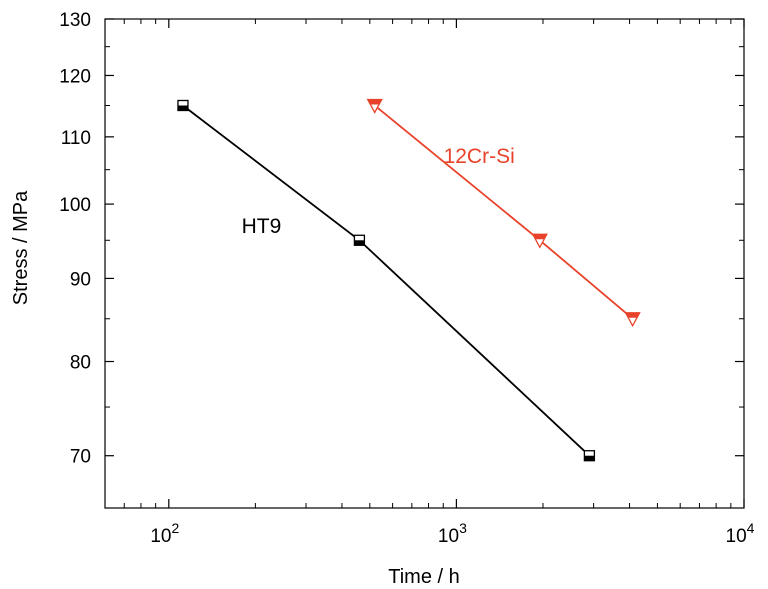 Image resolution: width=768 pixels, height=589 pixels. What do you see at coordinates (463, 528) in the screenshot?
I see `x-tick-exponent: 3` at bounding box center [463, 528].